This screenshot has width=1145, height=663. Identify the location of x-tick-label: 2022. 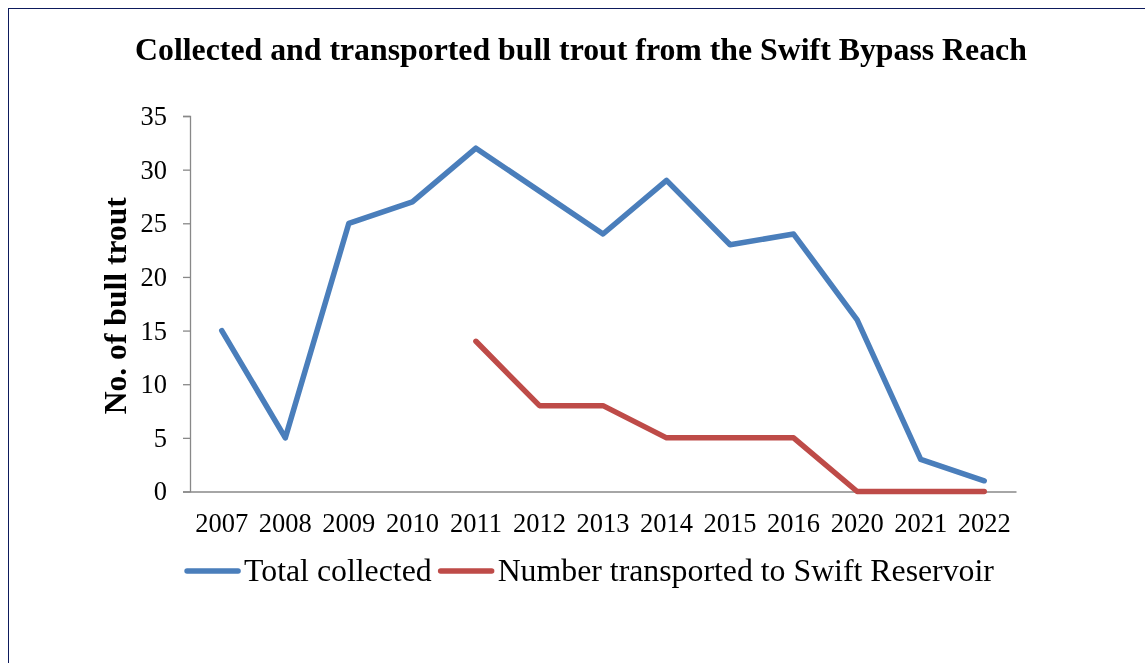
(984, 523).